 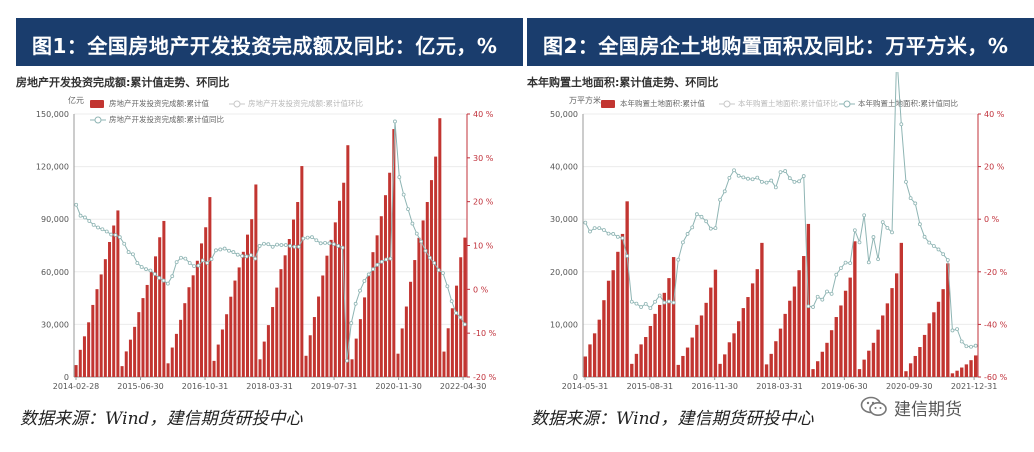 What do you see at coordinates (622, 82) in the screenshot?
I see `chart-title: 本年购置土地面积:累计值走势、环同比` at bounding box center [622, 82].